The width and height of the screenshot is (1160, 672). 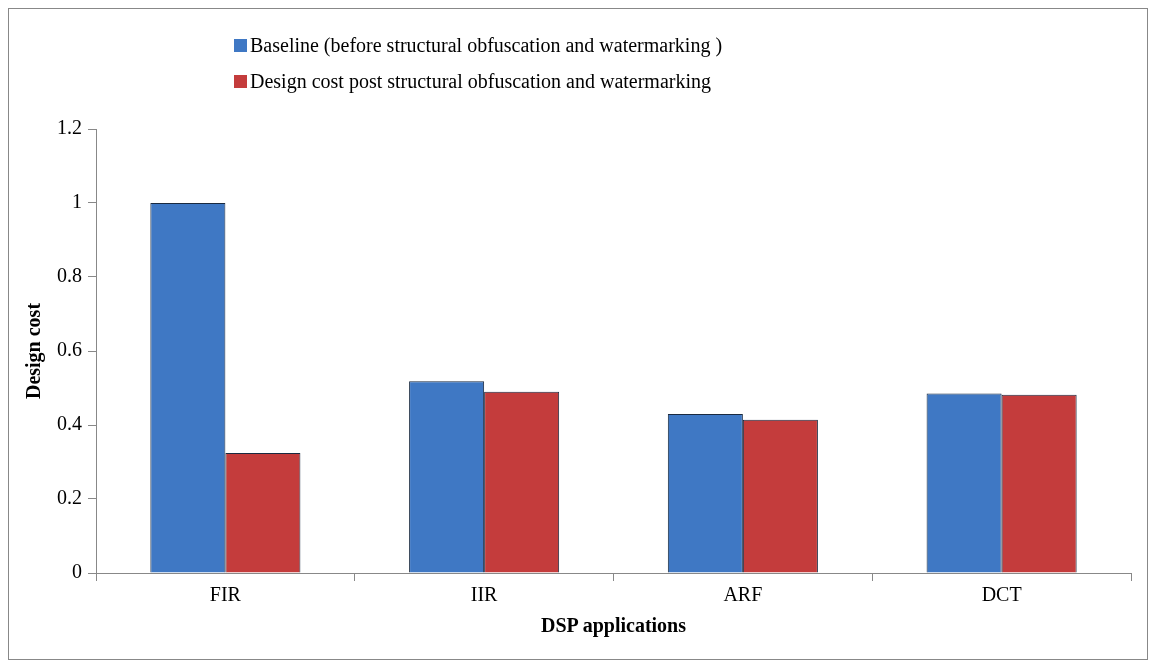 What do you see at coordinates (480, 82) in the screenshot?
I see `legend-label: Design cost post structural obfuscation and watermarking` at bounding box center [480, 82].